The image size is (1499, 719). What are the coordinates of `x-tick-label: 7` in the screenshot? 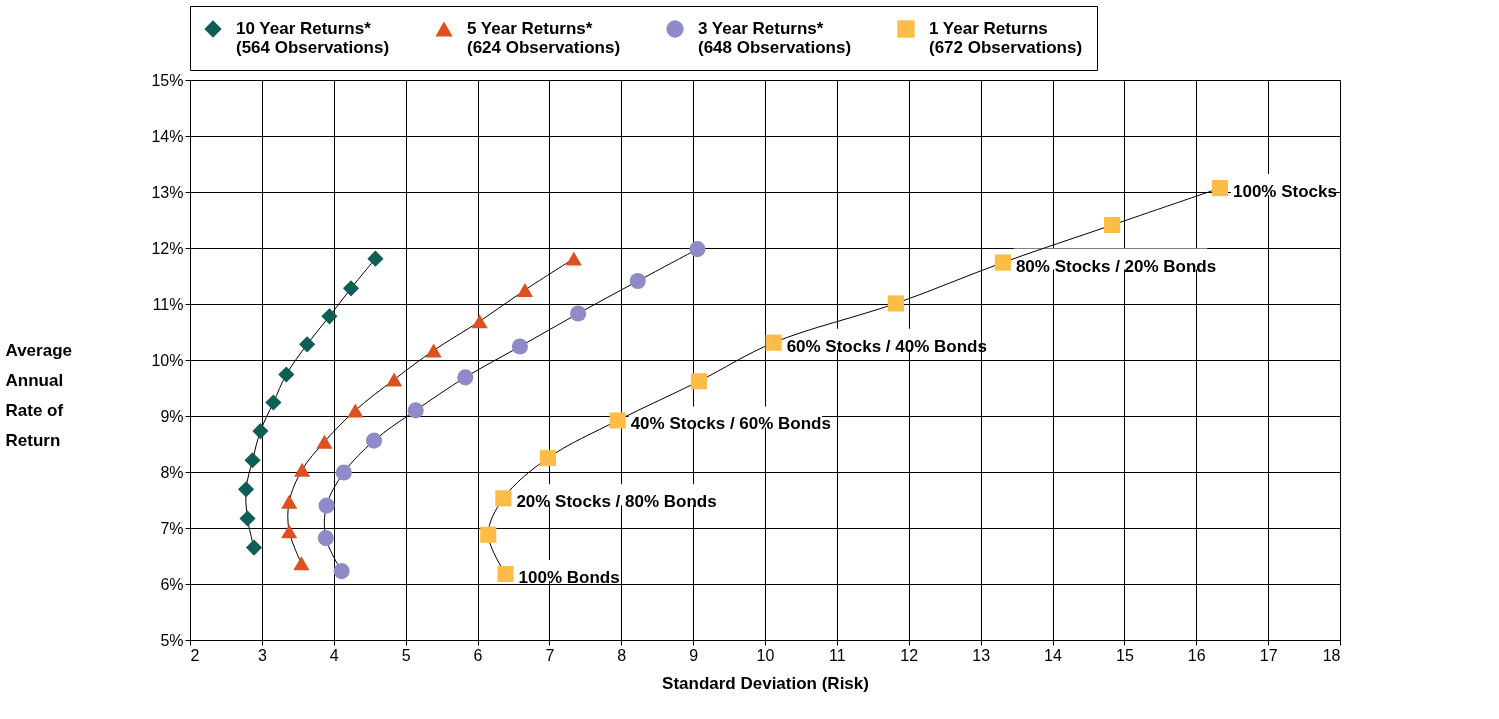 It's located at (550, 655).